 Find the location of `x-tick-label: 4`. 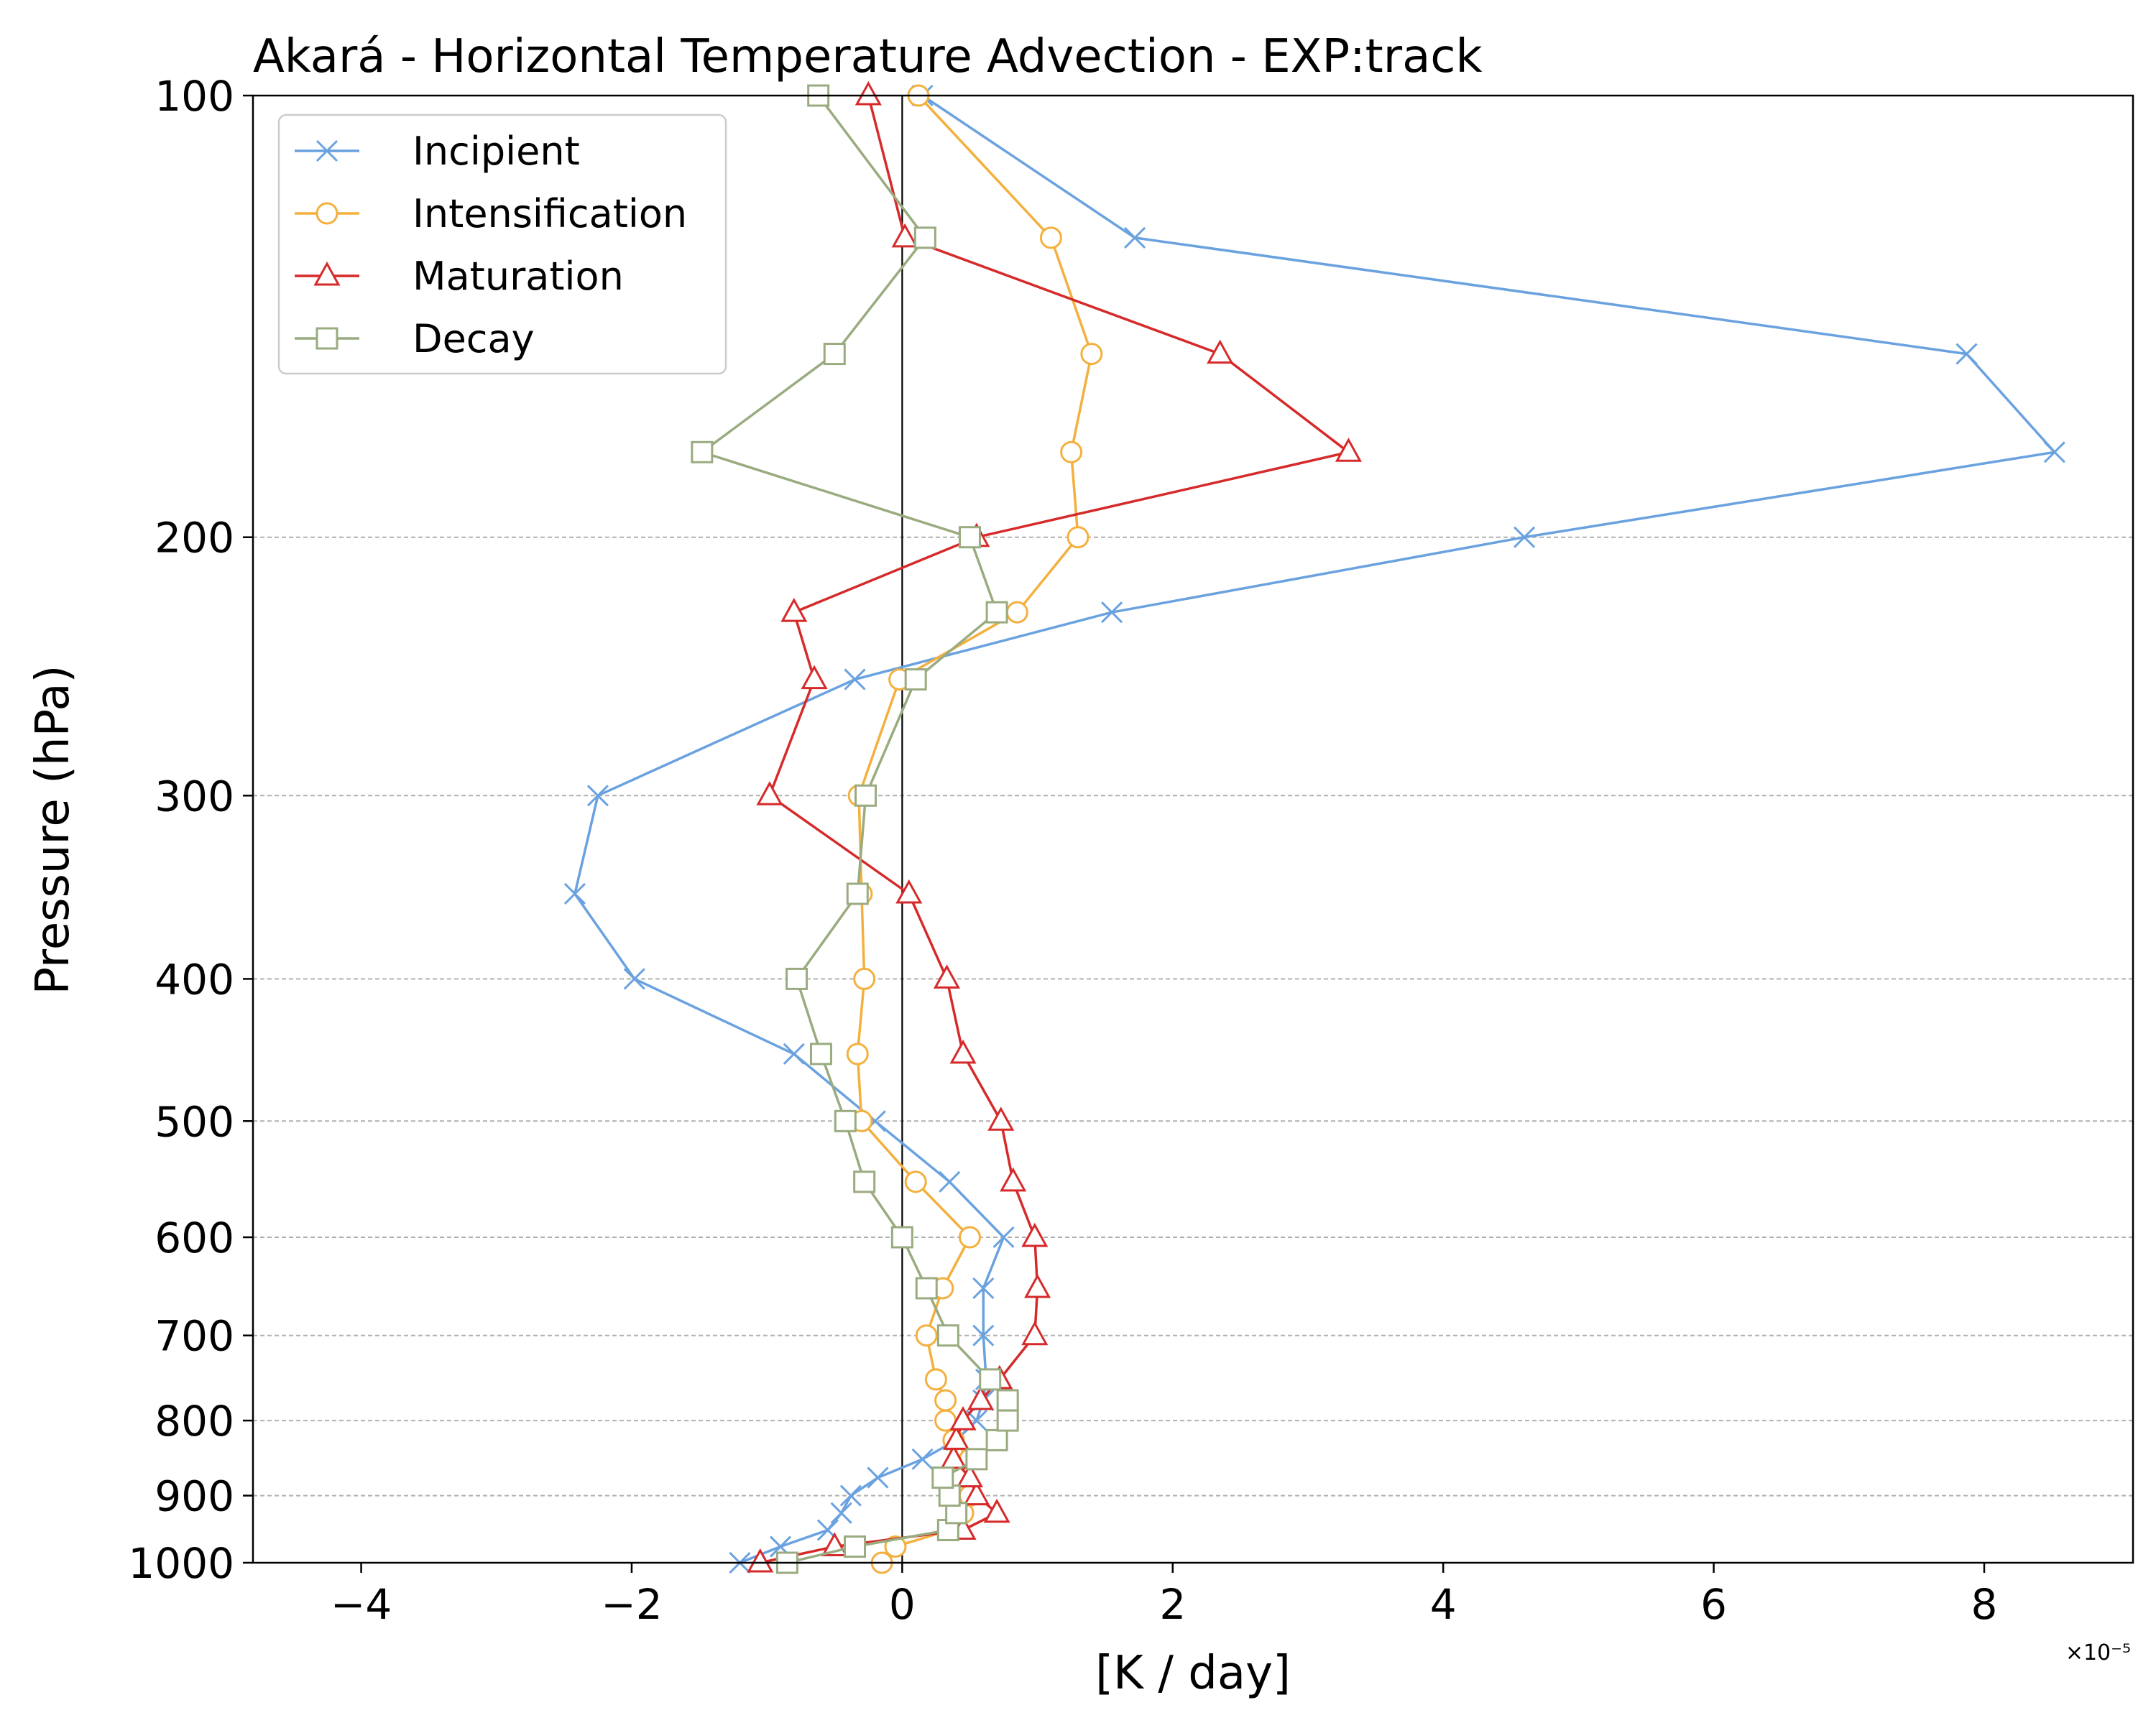

x-tick-label: 4 is located at coordinates (1443, 1604).